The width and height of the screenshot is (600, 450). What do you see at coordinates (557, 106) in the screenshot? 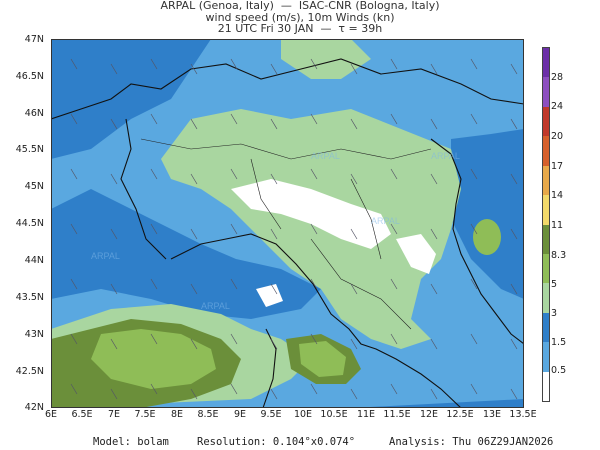
I see `colorbar-label-24: 24` at bounding box center [557, 106].